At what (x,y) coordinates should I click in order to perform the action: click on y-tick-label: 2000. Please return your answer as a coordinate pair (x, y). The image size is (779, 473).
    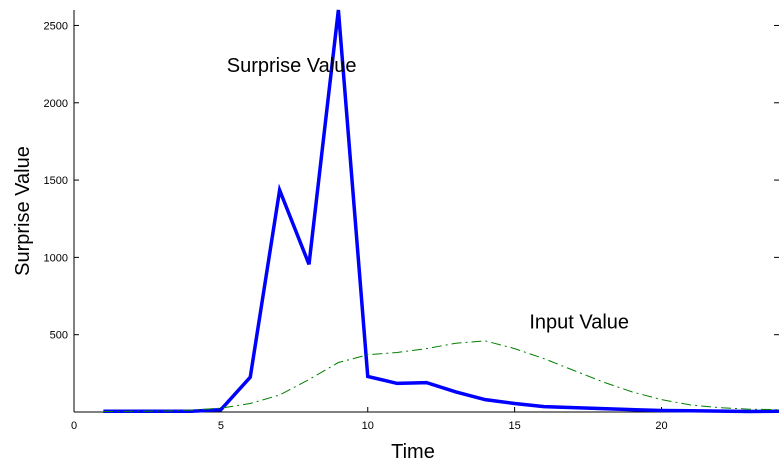
    Looking at the image, I should click on (56, 104).